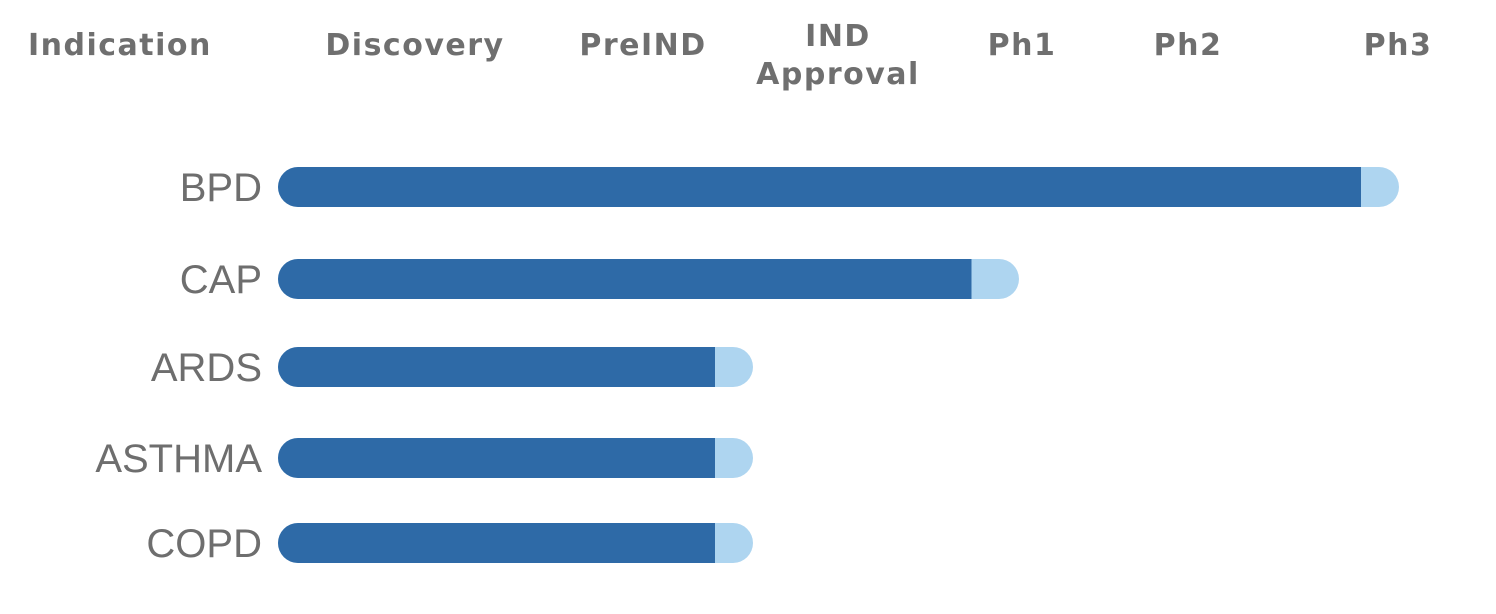  What do you see at coordinates (1022, 45) in the screenshot?
I see `stage-header-3-line-0: Ph1` at bounding box center [1022, 45].